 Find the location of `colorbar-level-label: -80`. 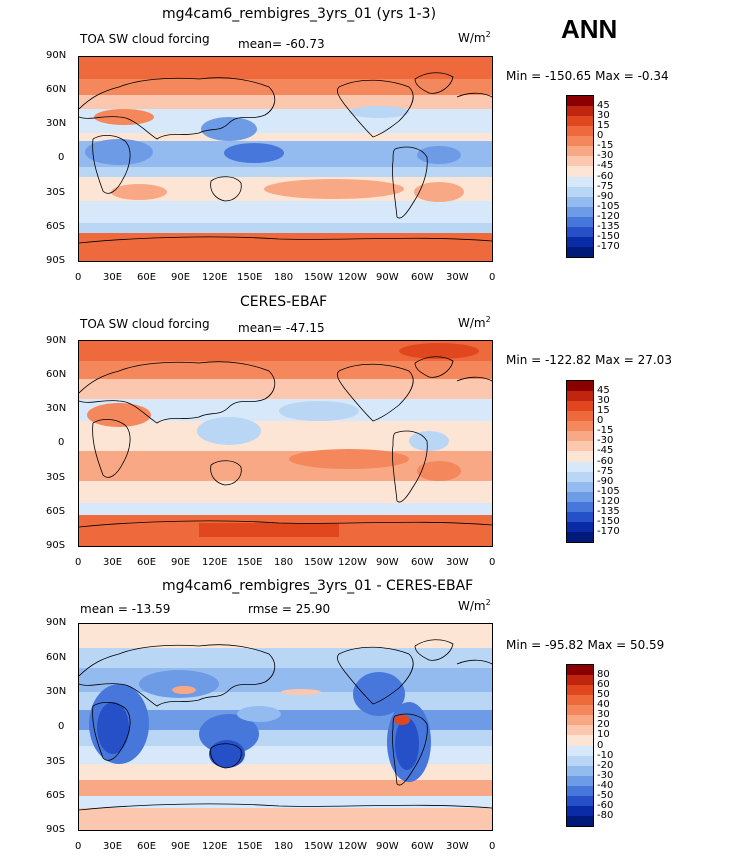

colorbar-level-label: -80 is located at coordinates (605, 815).